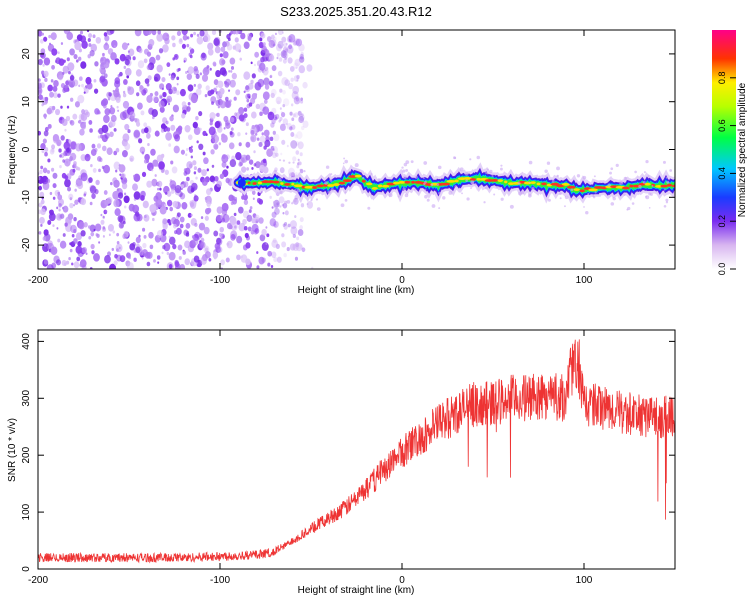  I want to click on spectrogram-x-tick-label: 0, so click(402, 280).